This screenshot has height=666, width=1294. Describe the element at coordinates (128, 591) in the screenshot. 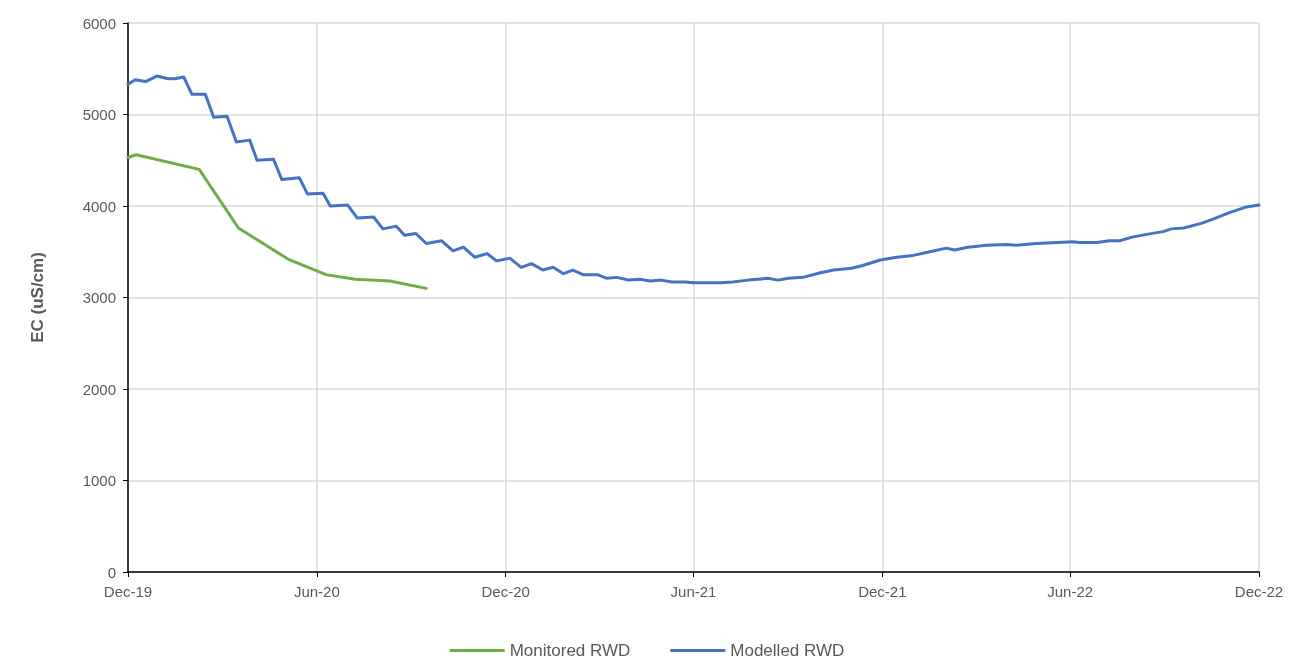

I see `x-tick-label: Dec-19` at that location.